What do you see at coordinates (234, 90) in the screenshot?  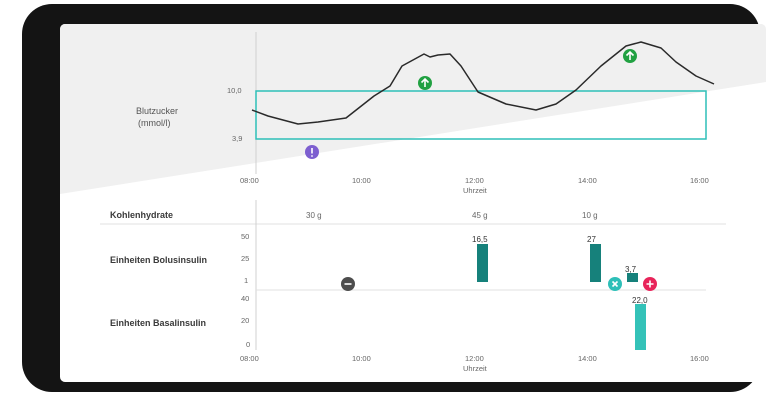 I see `target-upper-label: 10,0` at bounding box center [234, 90].